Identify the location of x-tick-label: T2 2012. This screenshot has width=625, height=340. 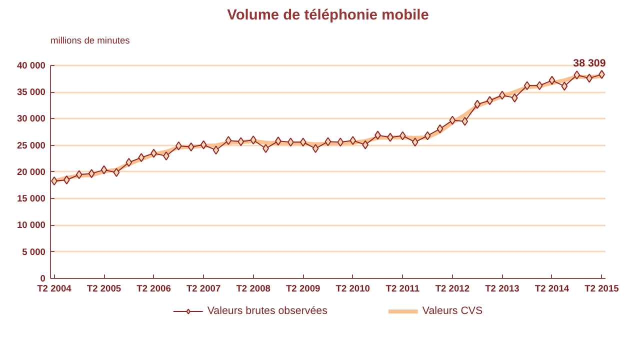
(452, 289).